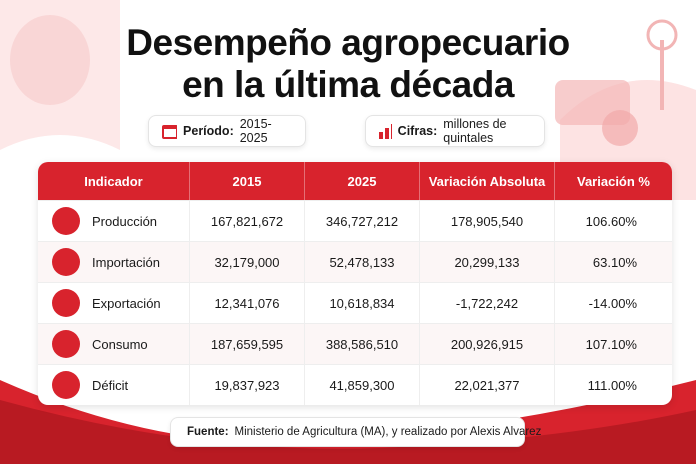 The image size is (696, 464). Describe the element at coordinates (417, 131) in the screenshot. I see `badge-label: Cifras:` at that location.